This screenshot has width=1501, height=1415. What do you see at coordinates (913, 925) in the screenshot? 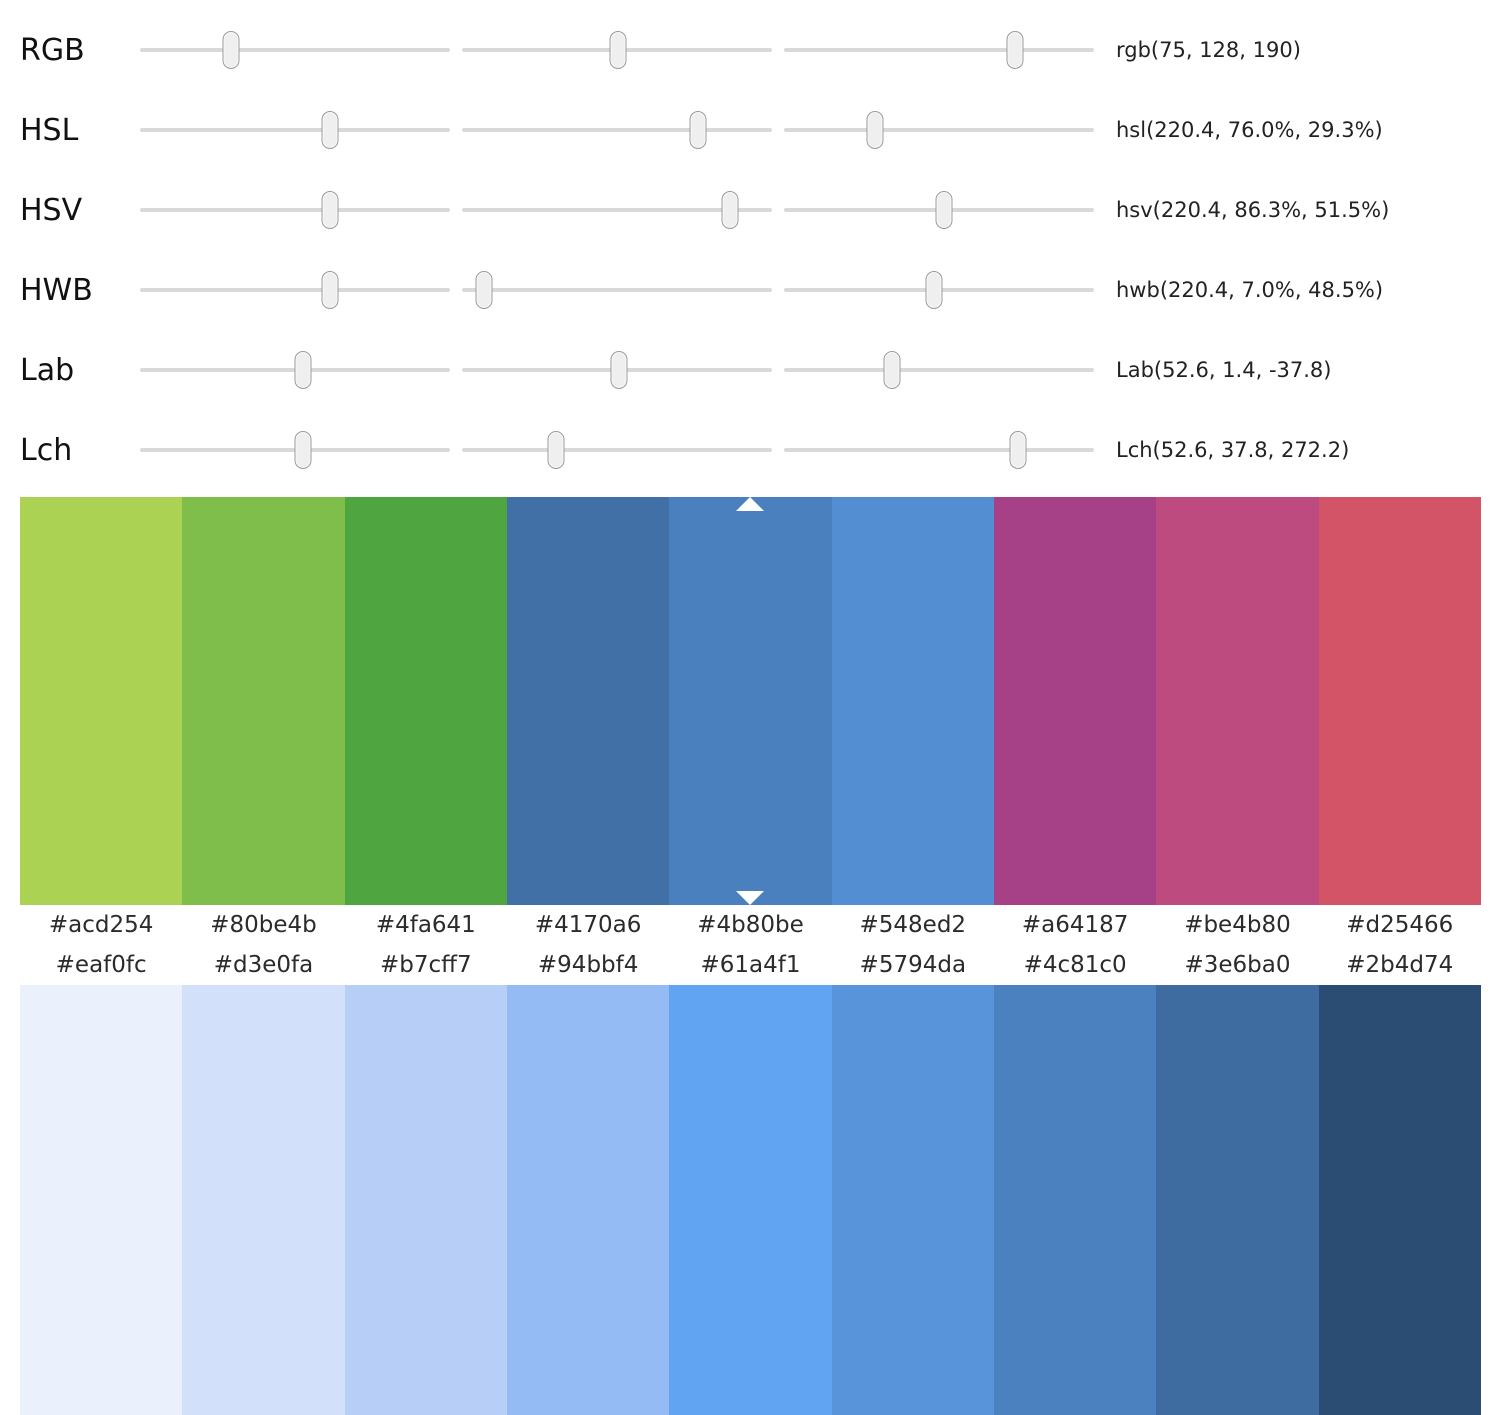
I see `hex-label: #548ed2` at bounding box center [913, 925].